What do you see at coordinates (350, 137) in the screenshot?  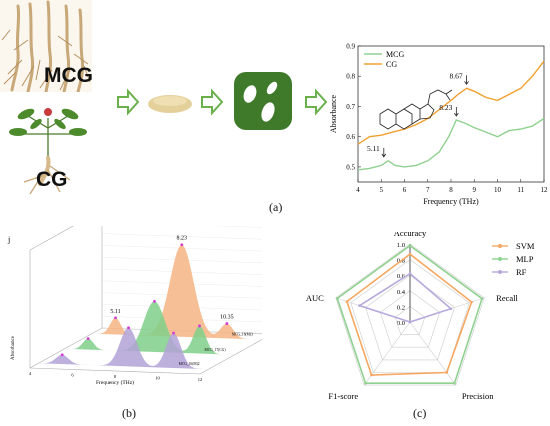 I see `y-tick-label: 0.6` at bounding box center [350, 137].